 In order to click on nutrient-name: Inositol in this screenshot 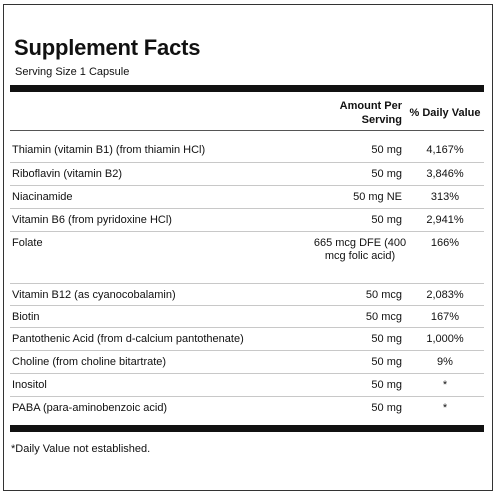, I will do `click(29, 385)`.